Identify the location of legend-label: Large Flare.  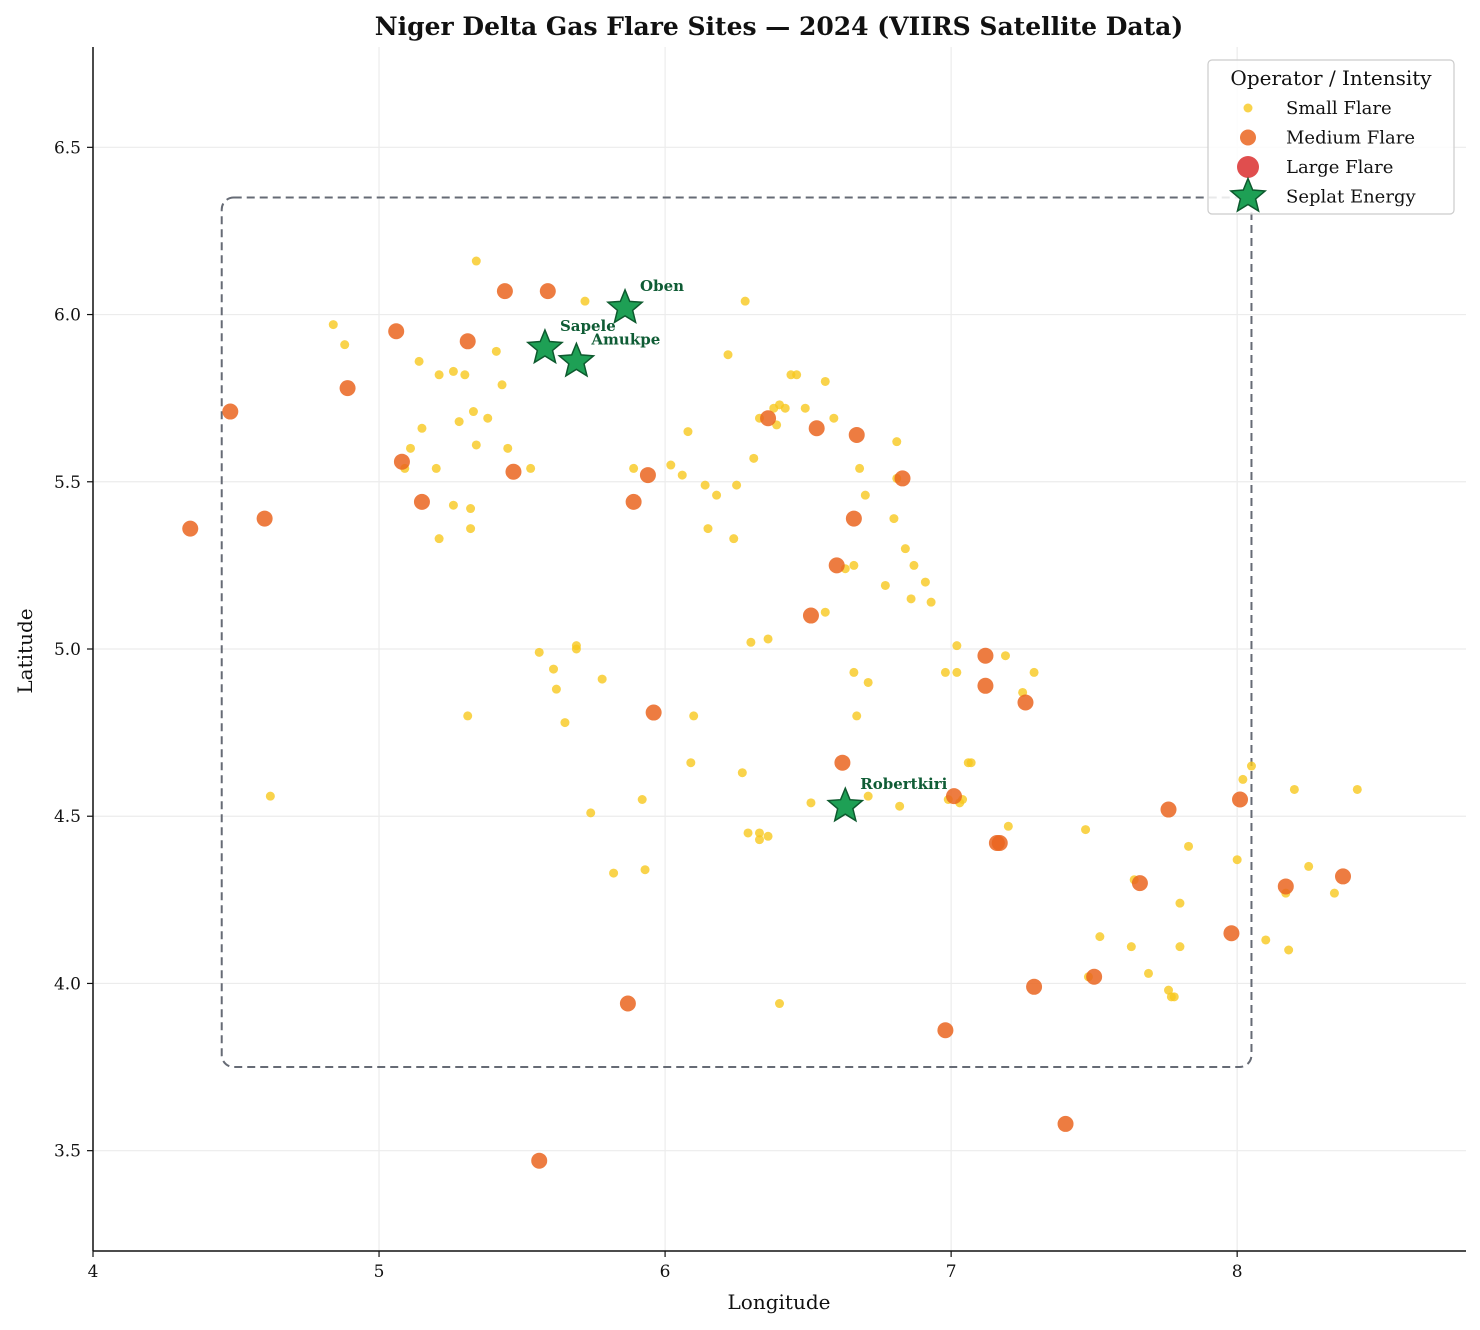
(1339, 167).